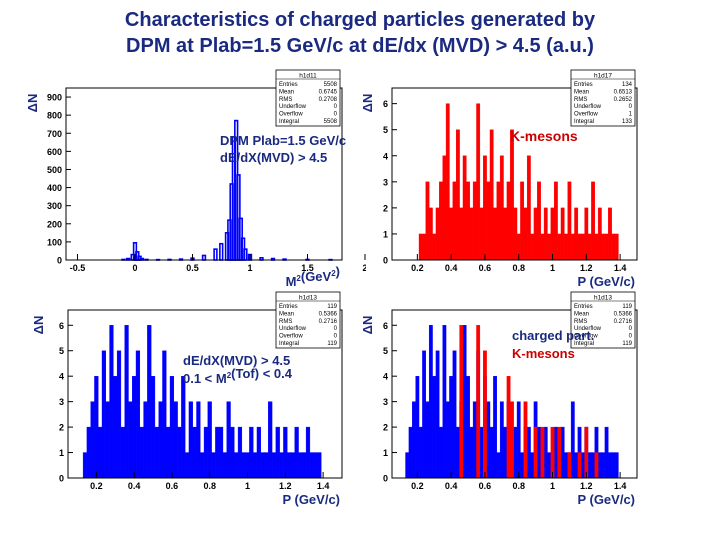 The width and height of the screenshot is (720, 540). I want to click on y-tick-label: 3, so click(61, 402).